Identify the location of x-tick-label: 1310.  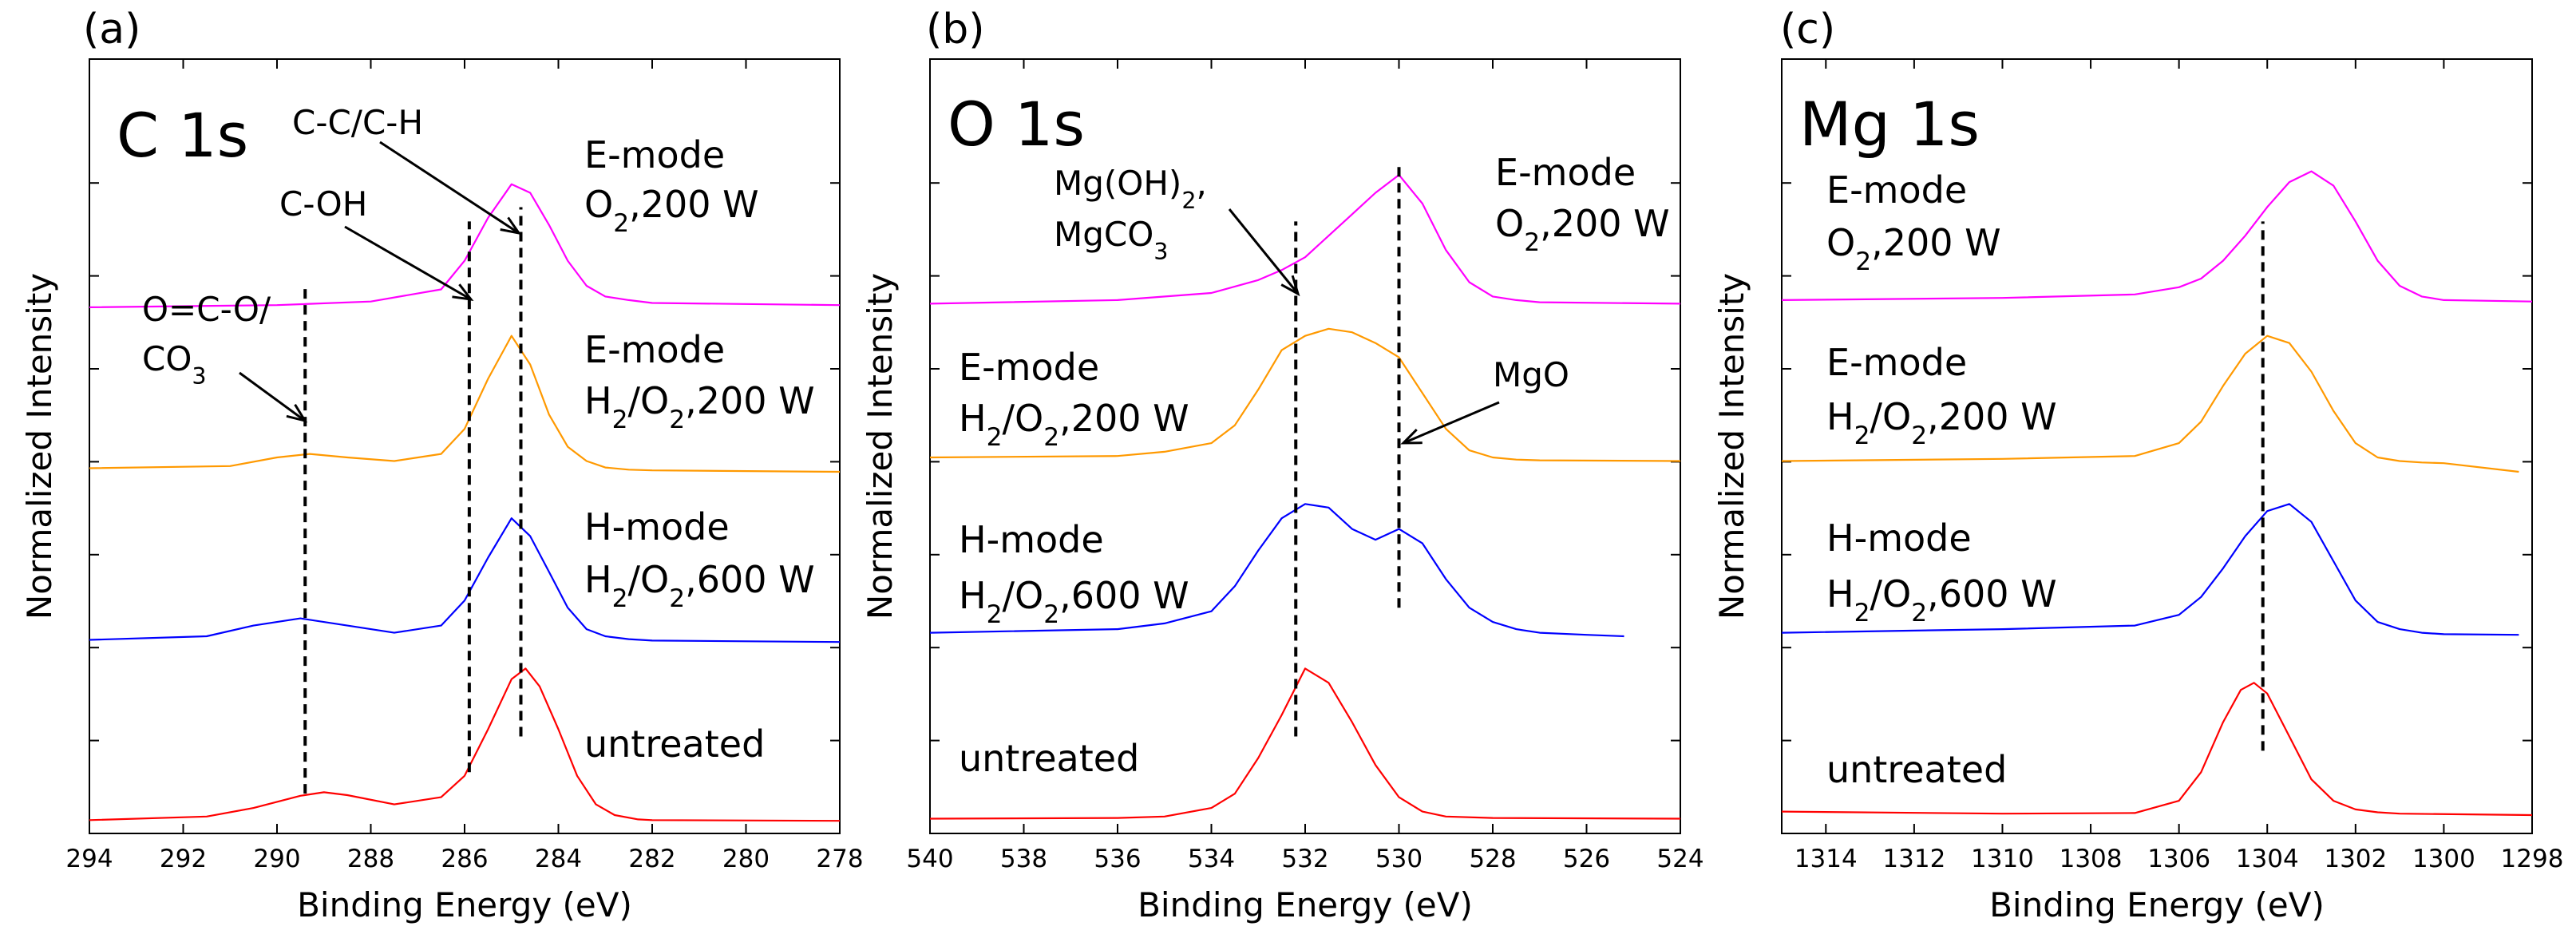
(2002, 859).